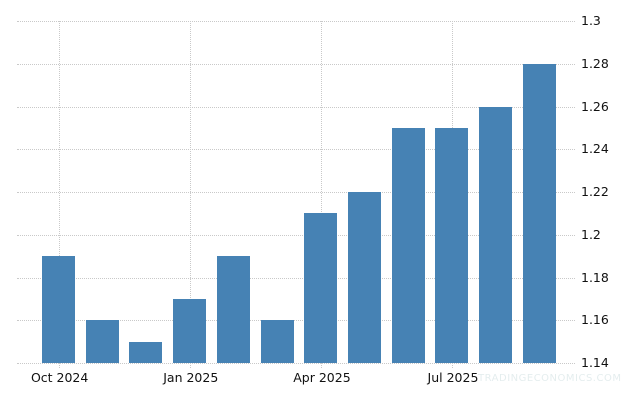 This screenshot has width=640, height=400. What do you see at coordinates (595, 63) in the screenshot?
I see `y-tick-label: 1.28` at bounding box center [595, 63].